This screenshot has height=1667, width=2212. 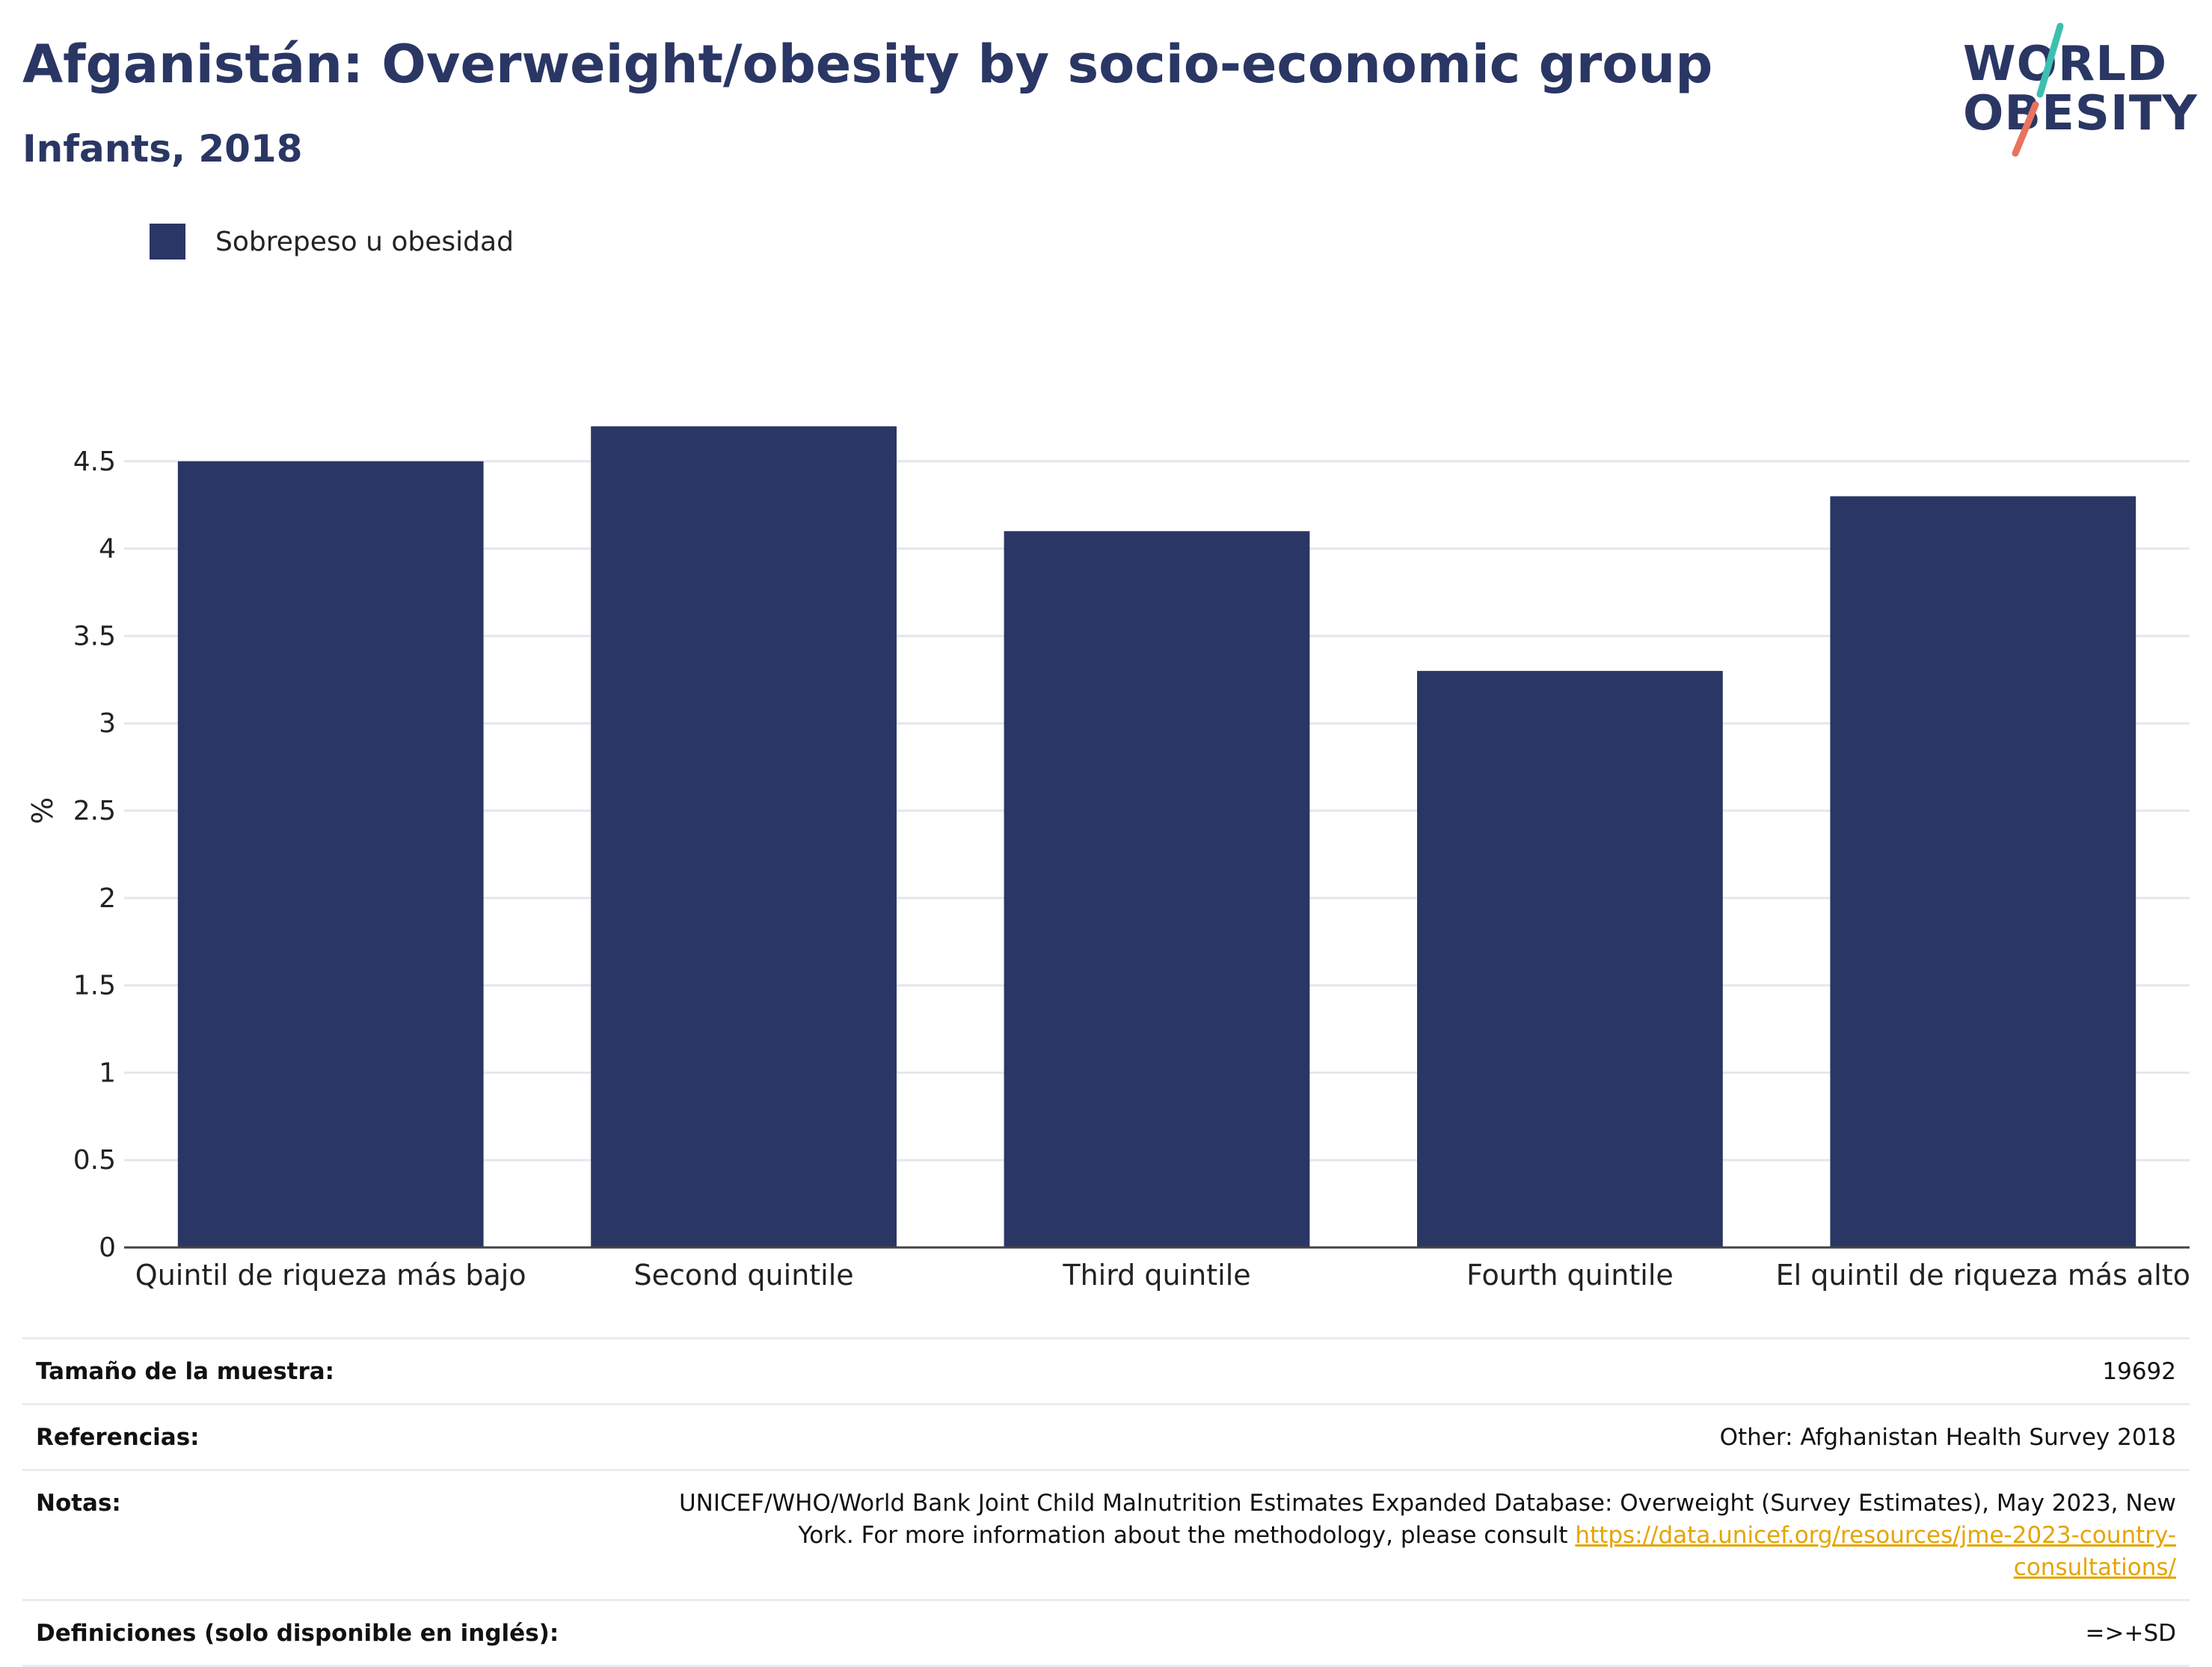 What do you see at coordinates (78, 1504) in the screenshot?
I see `notes-label: Notas:` at bounding box center [78, 1504].